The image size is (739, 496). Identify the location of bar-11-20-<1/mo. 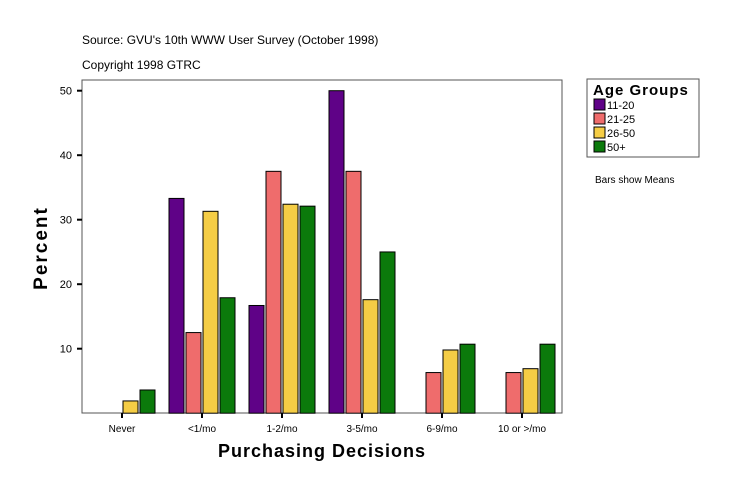
(176, 305).